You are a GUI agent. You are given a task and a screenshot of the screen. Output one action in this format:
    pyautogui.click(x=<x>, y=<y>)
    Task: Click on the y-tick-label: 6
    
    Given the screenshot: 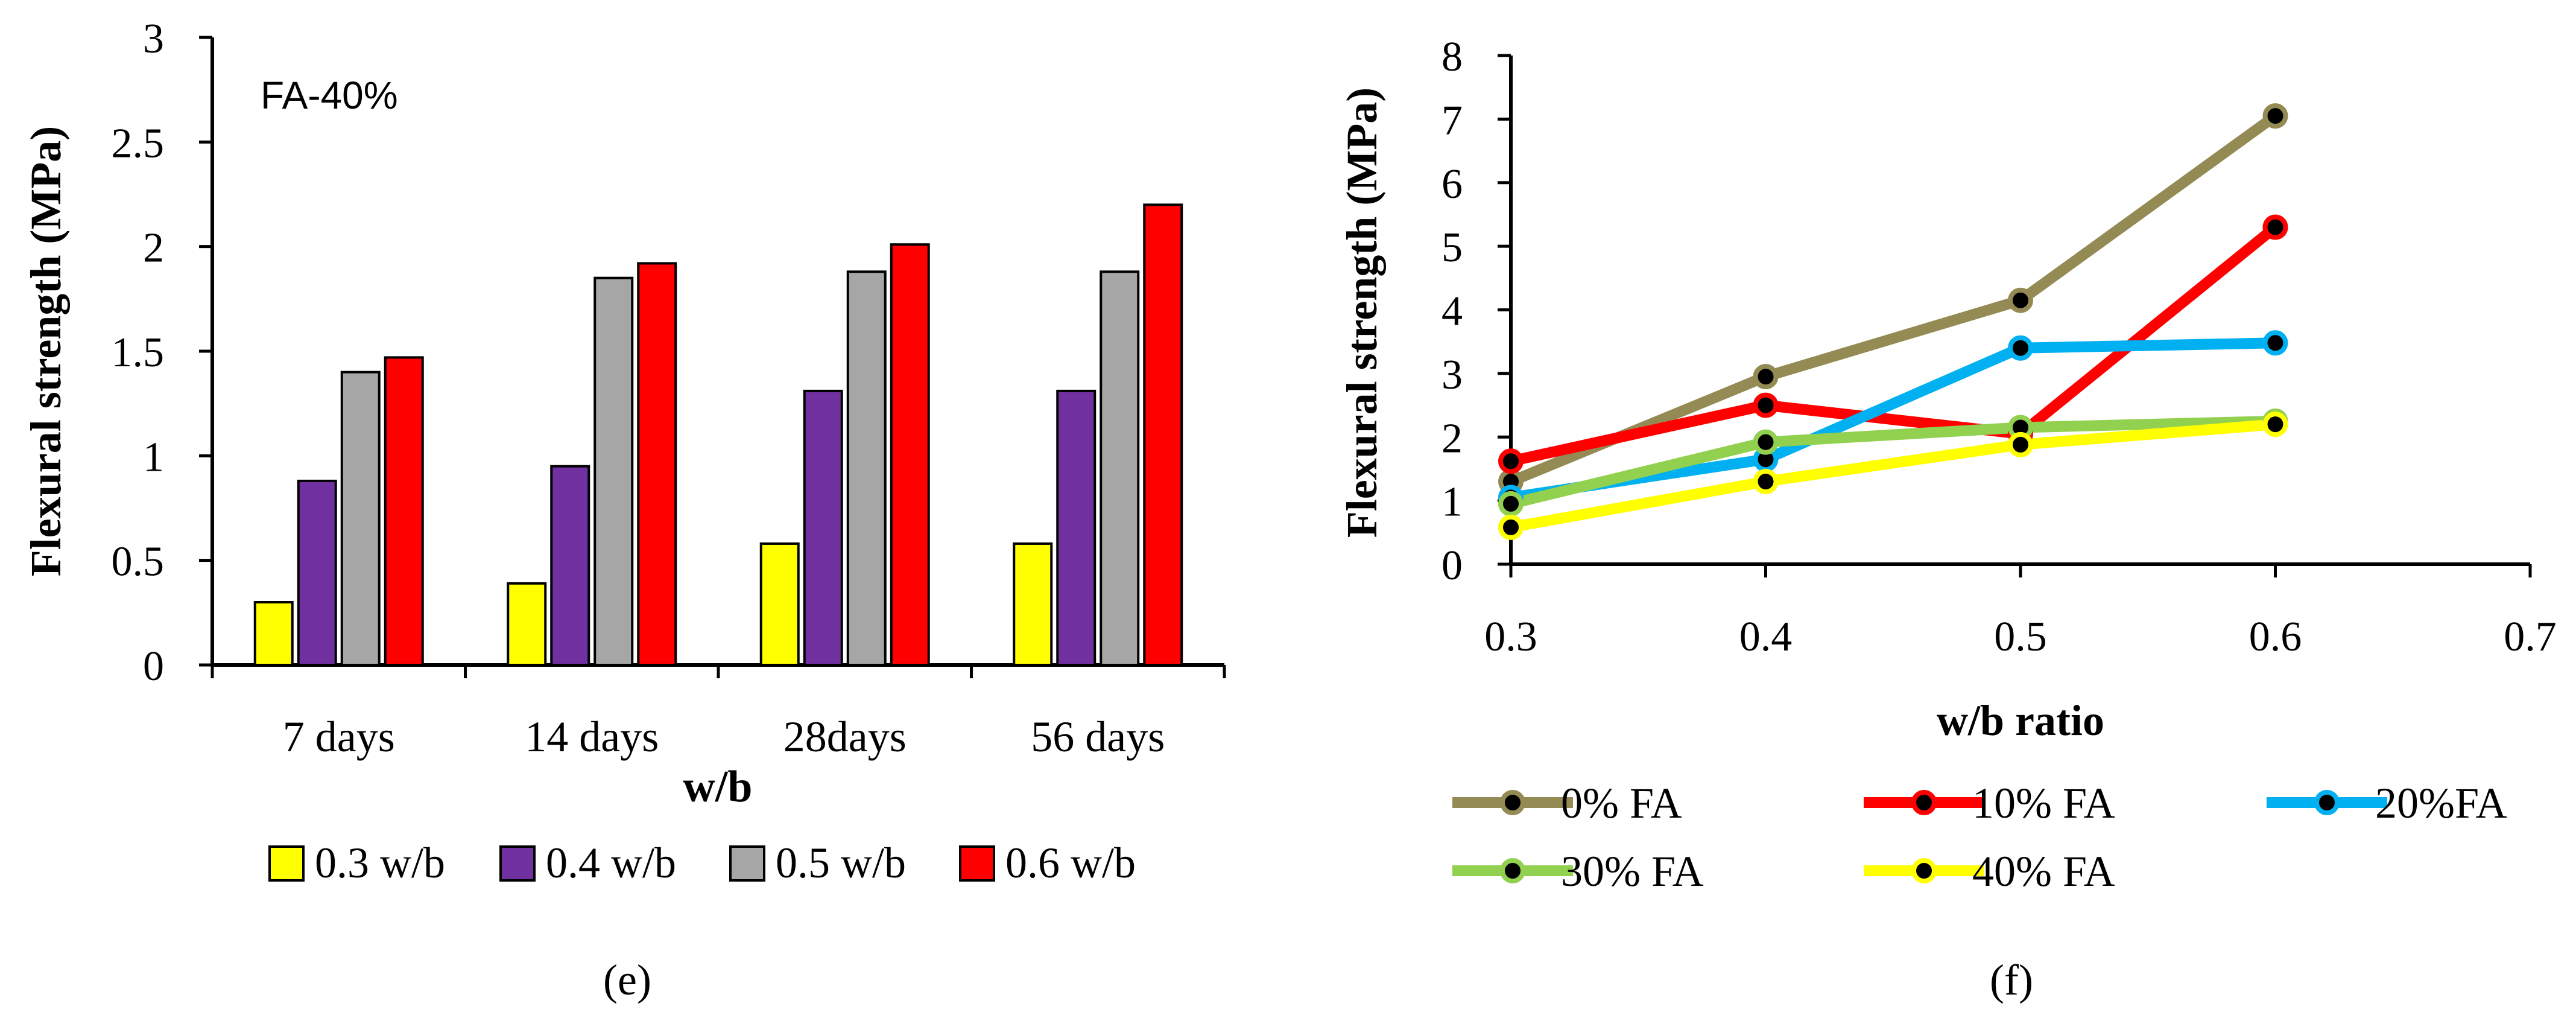 What is the action you would take?
    pyautogui.click(x=1452, y=184)
    